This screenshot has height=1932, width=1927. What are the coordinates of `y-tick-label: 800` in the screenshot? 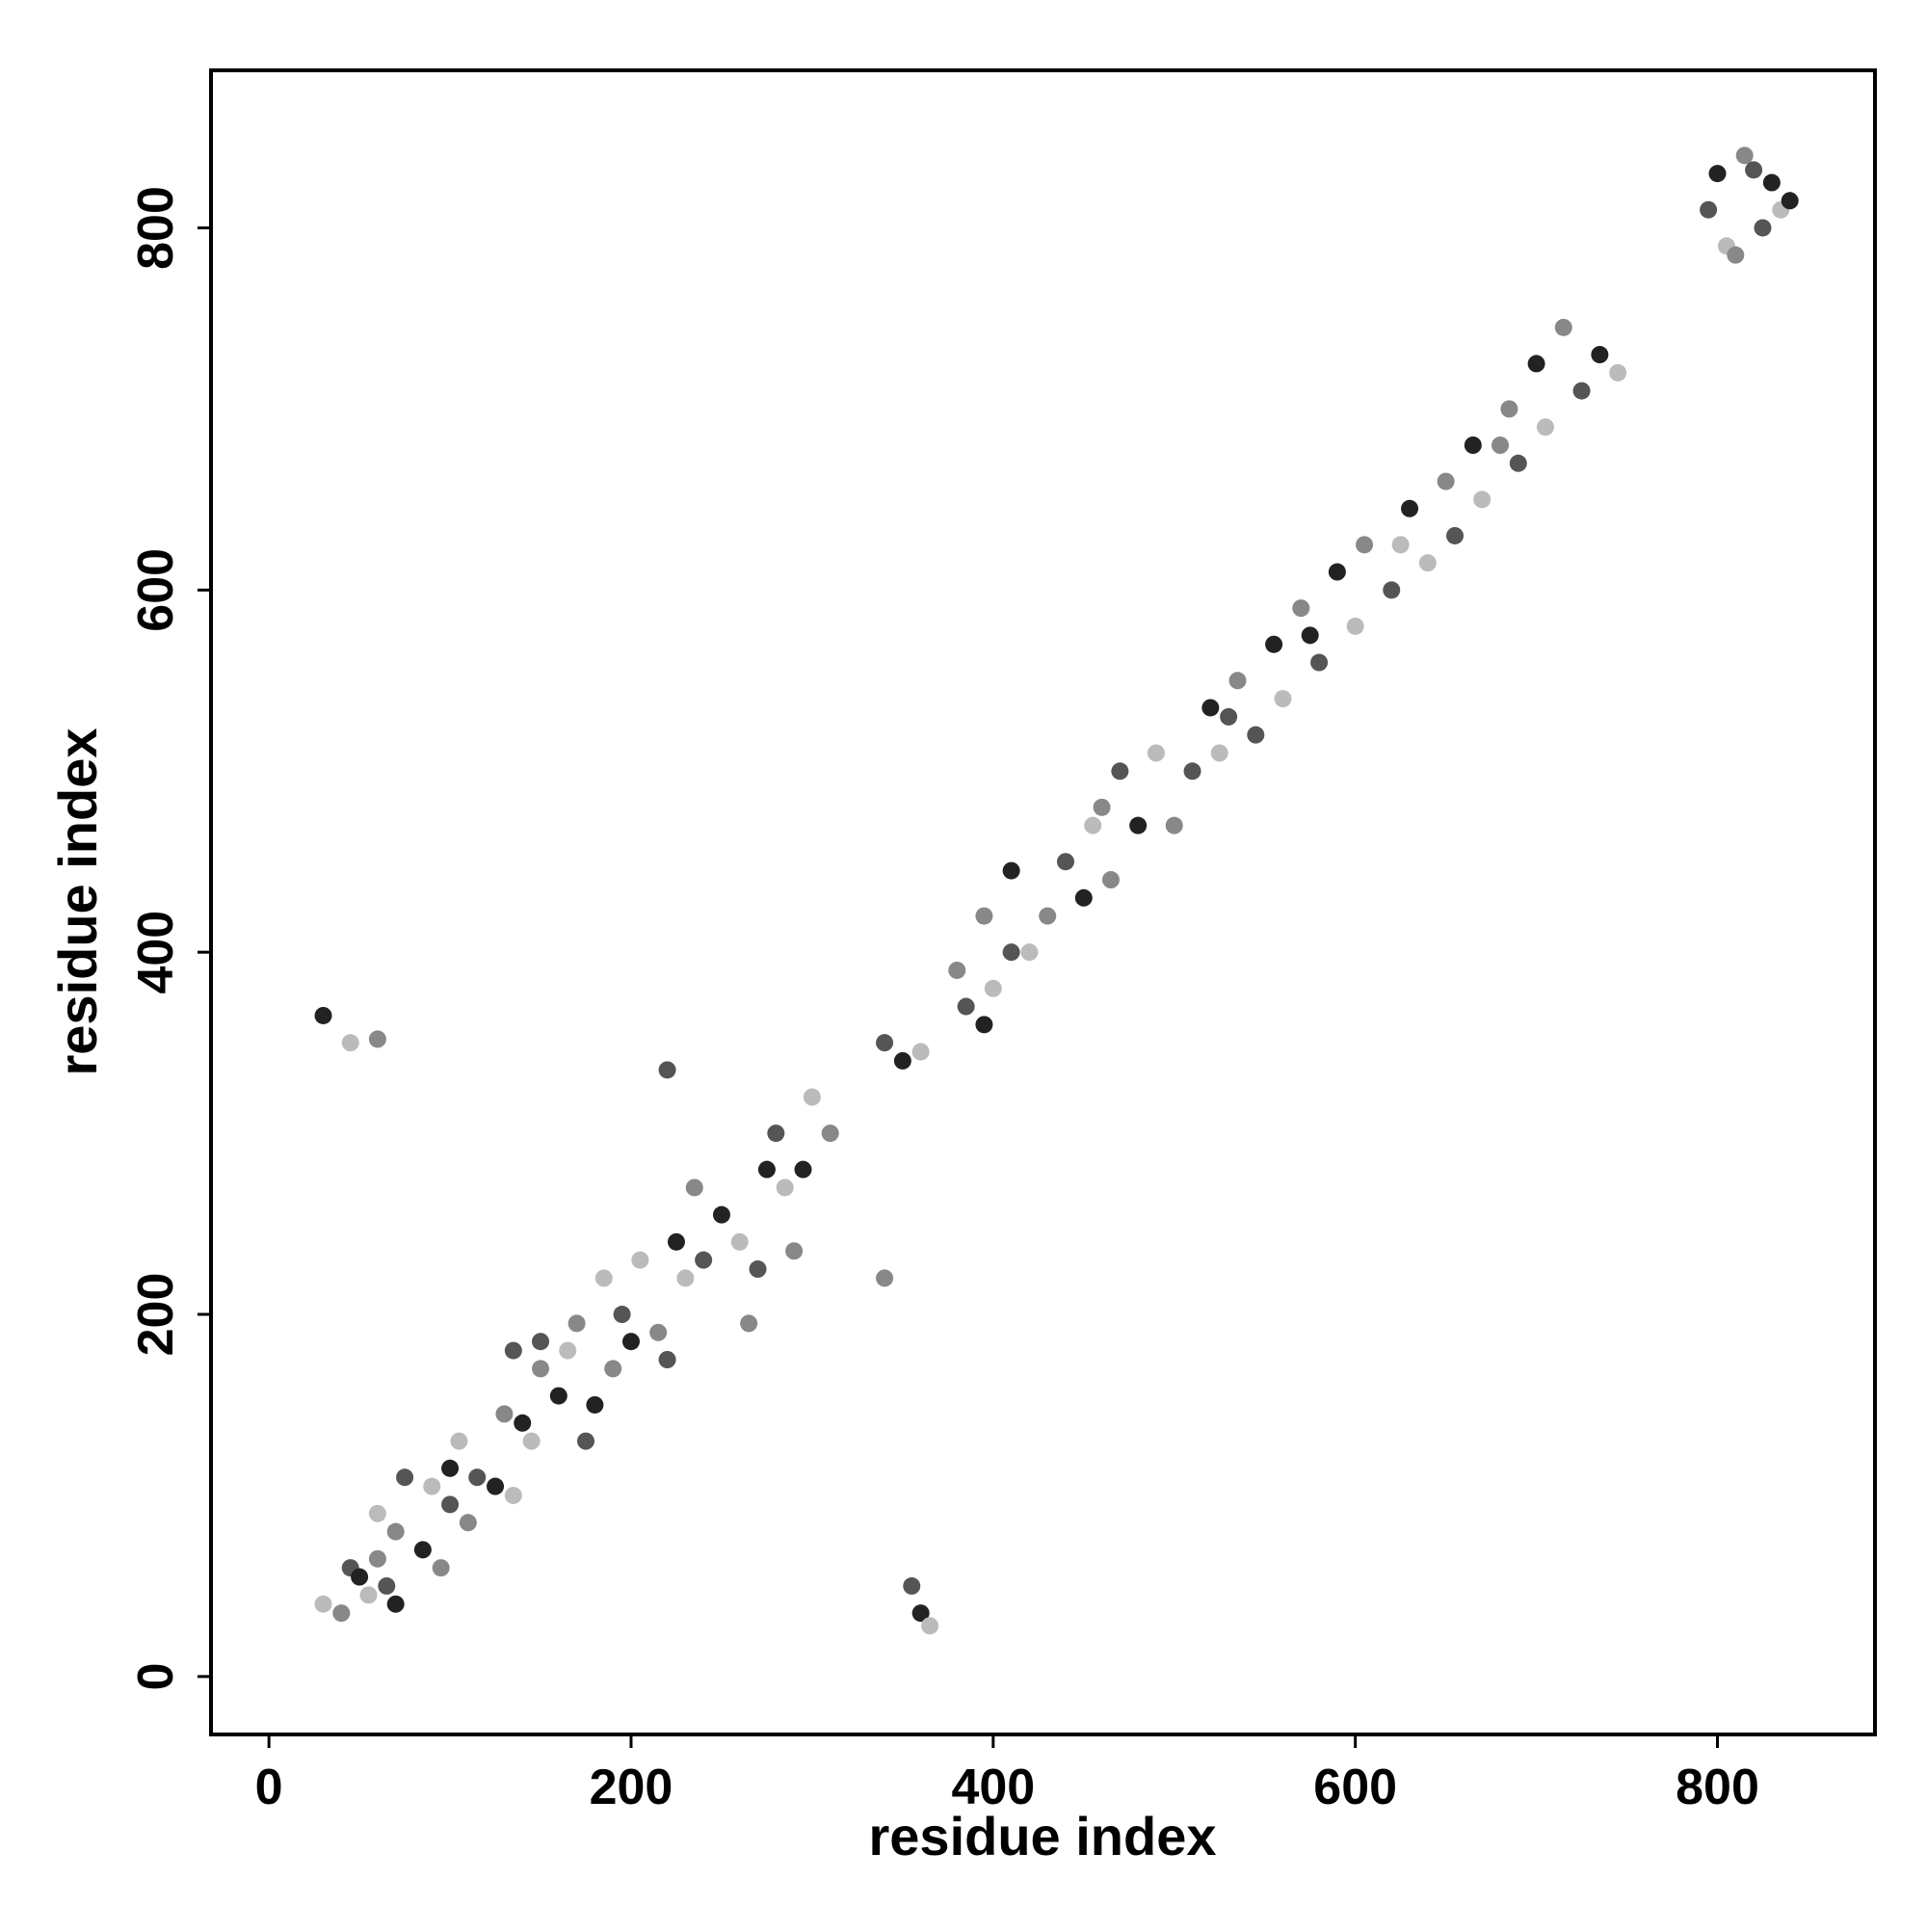 It's located at (156, 228).